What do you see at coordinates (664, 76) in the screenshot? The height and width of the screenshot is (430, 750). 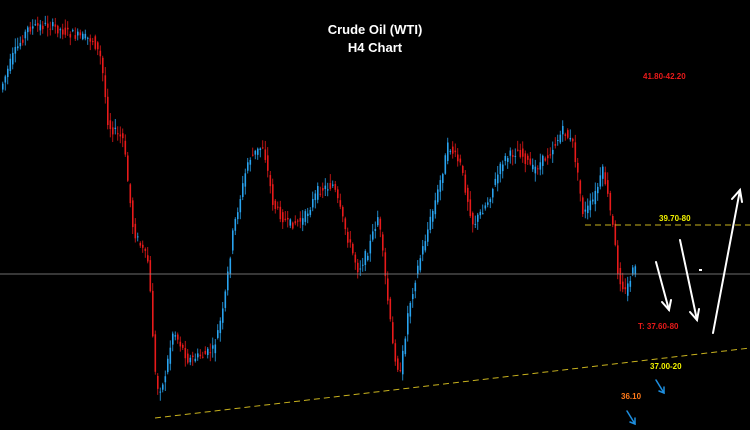 I see `label-41-80-42-20: 41.80-42.20` at bounding box center [664, 76].